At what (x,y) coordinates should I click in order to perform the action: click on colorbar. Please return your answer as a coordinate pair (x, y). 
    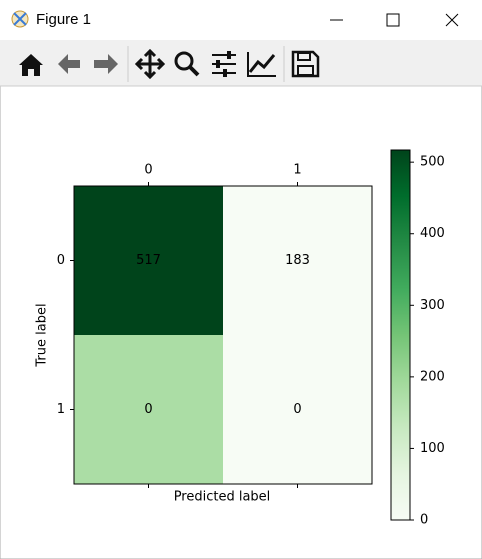
    Looking at the image, I should click on (400, 335).